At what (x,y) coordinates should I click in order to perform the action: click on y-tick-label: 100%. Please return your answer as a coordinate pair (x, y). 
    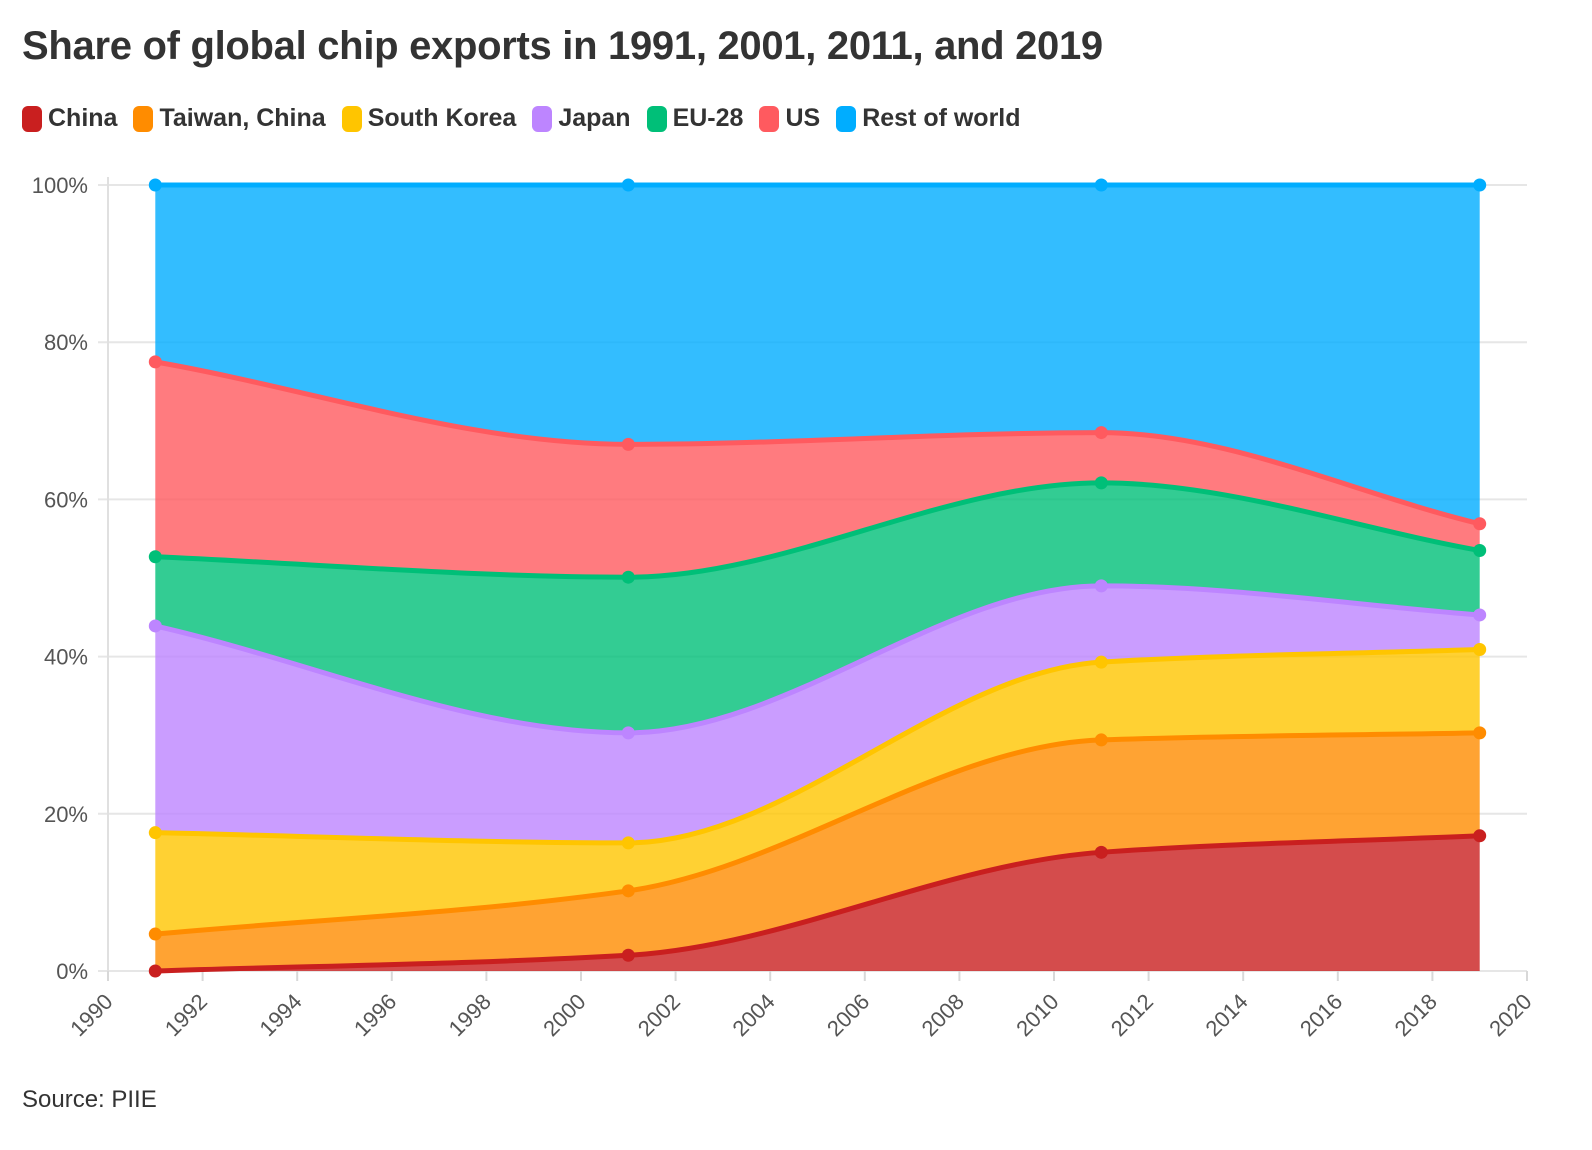
    Looking at the image, I should click on (60, 185).